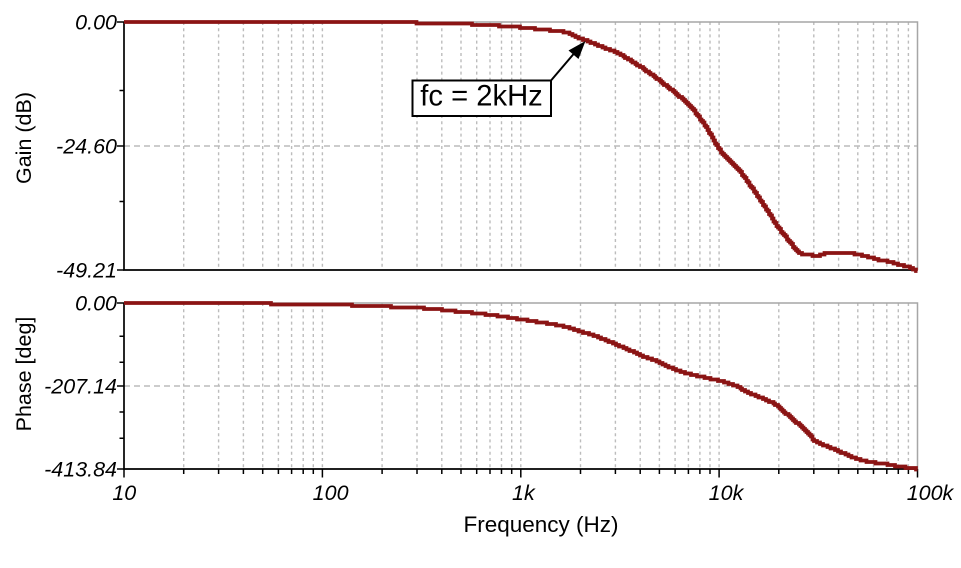  I want to click on svg-text: -49.21, so click(86, 271).